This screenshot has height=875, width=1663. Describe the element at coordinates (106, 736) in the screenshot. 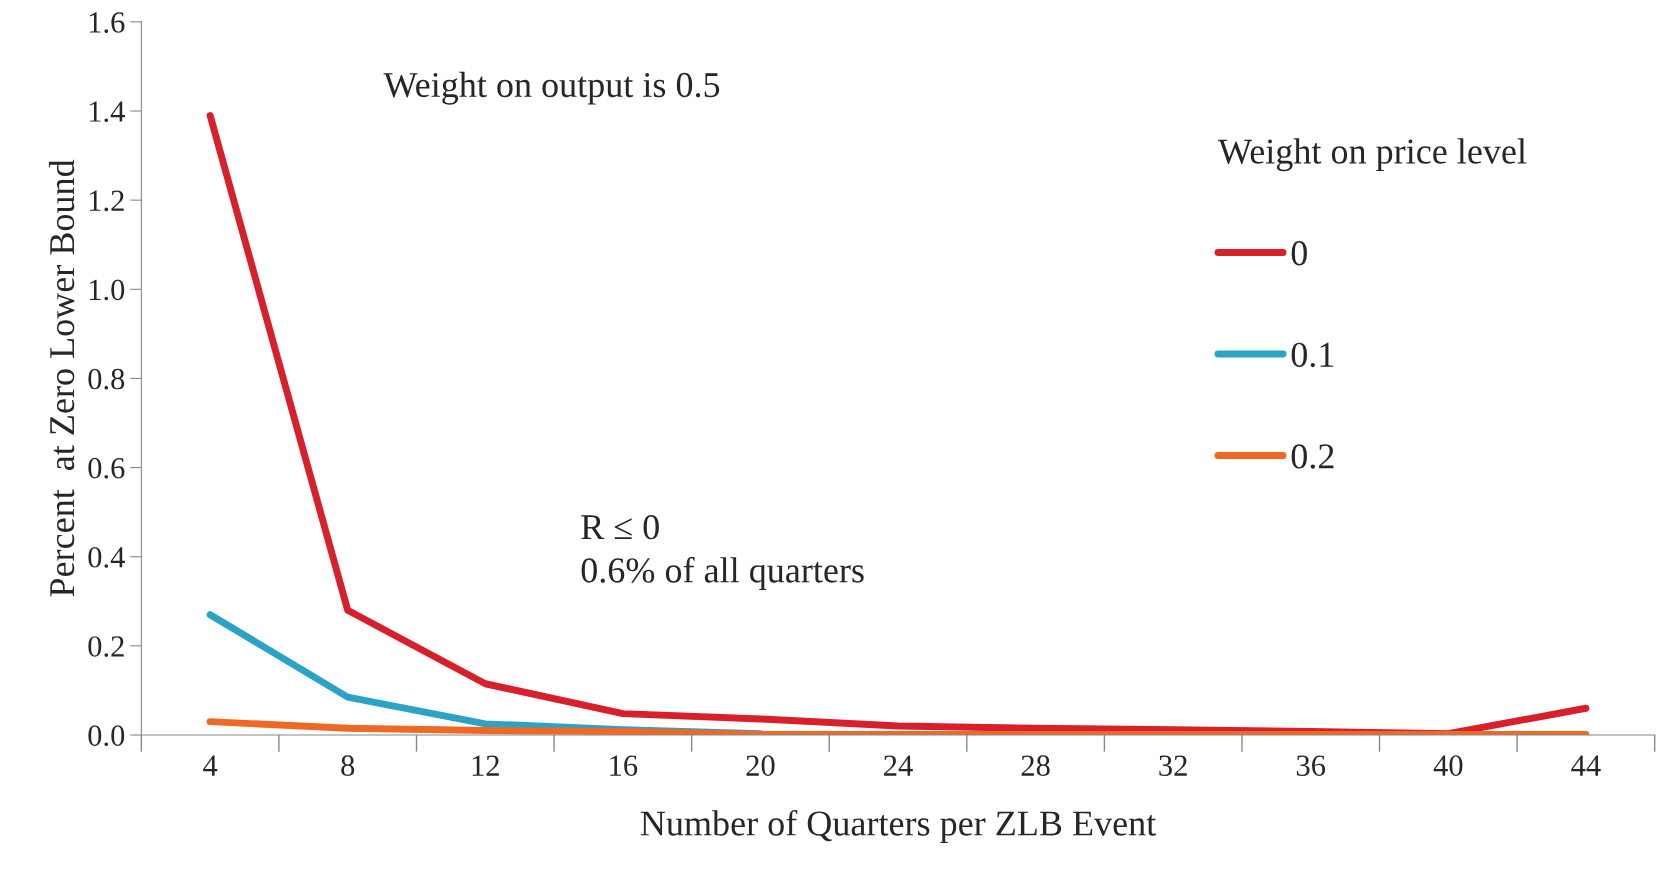

I see `y-tick-label: 0.0` at that location.